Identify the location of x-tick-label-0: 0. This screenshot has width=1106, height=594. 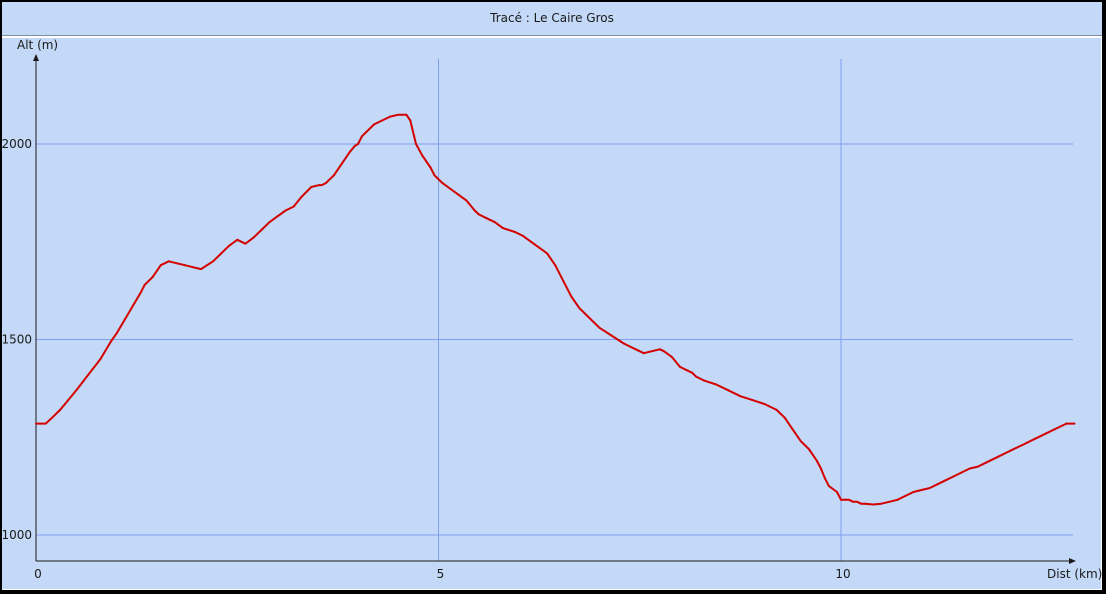
(38, 574).